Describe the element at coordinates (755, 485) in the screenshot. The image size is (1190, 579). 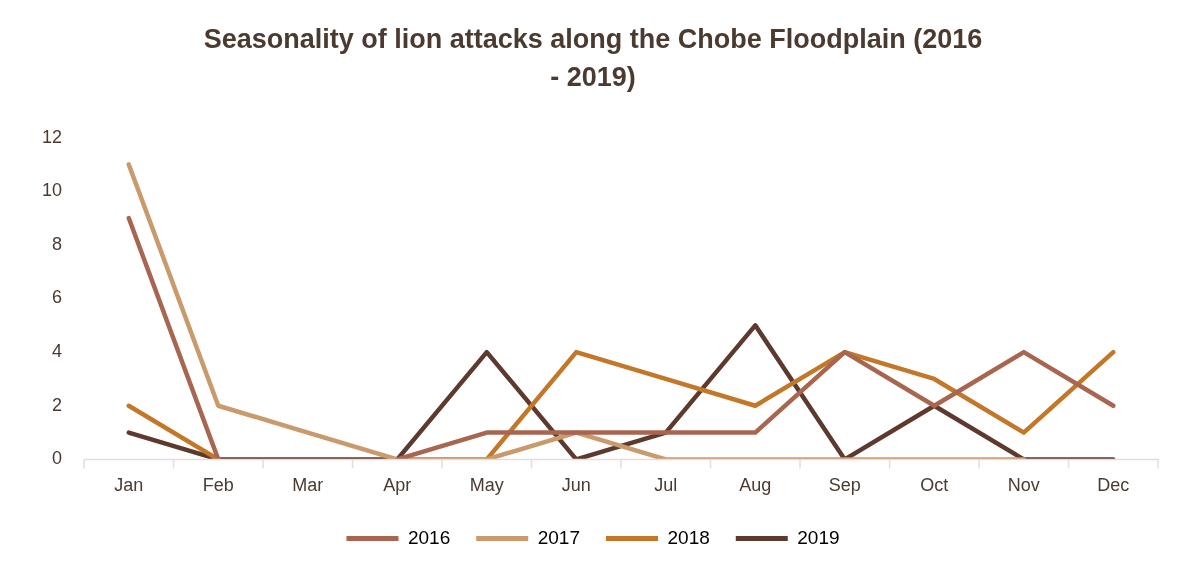
I see `x-tick-label: Aug` at that location.